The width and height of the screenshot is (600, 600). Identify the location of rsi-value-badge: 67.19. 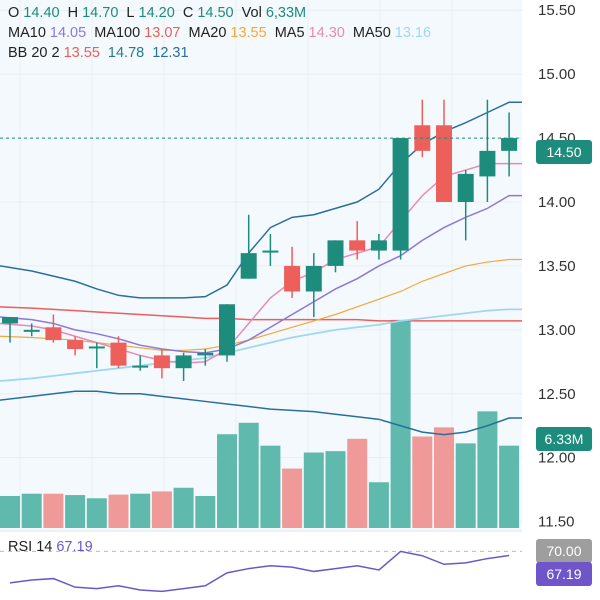
(564, 574).